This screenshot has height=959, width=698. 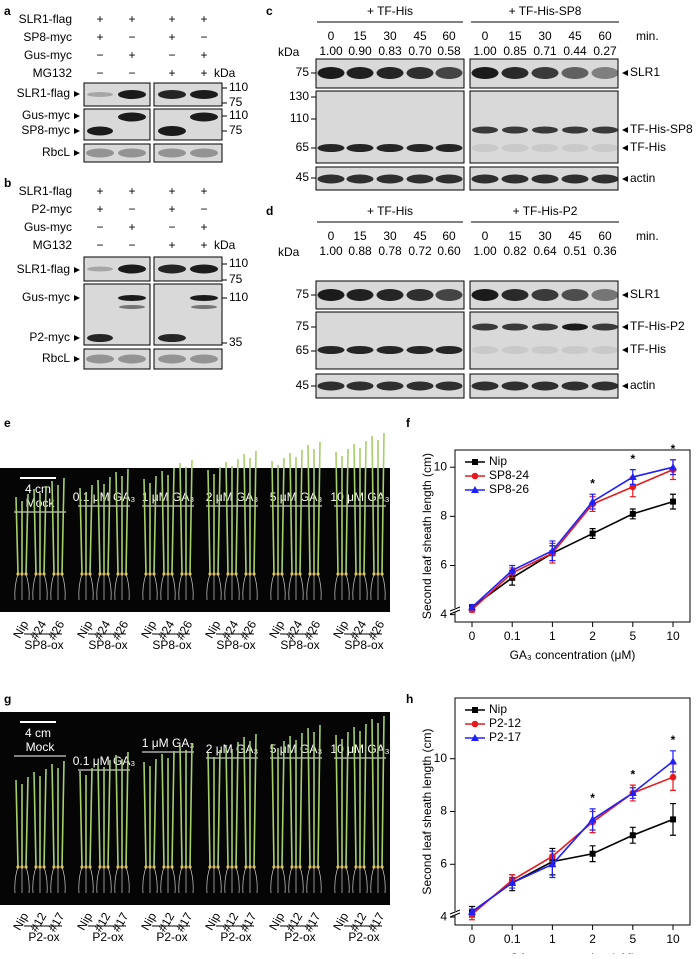 I want to click on ratio-label: 0.44, so click(x=575, y=51).